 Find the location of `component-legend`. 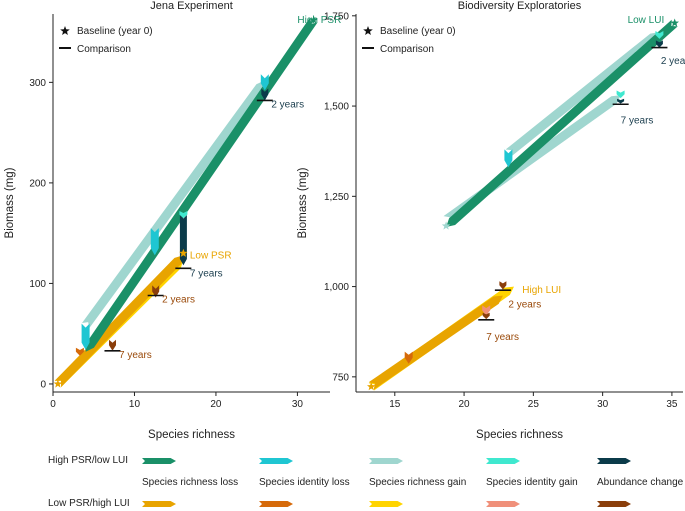

component-legend is located at coordinates (386, 482).